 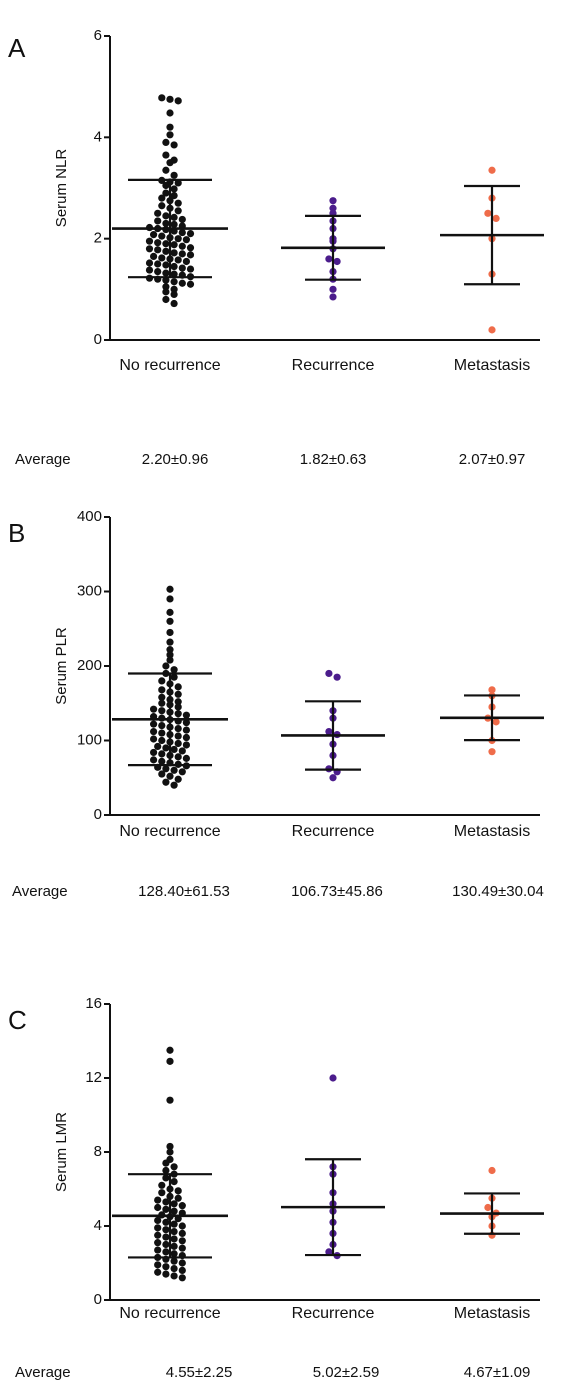 What do you see at coordinates (89, 516) in the screenshot?
I see `y-tick-label: 400` at bounding box center [89, 516].